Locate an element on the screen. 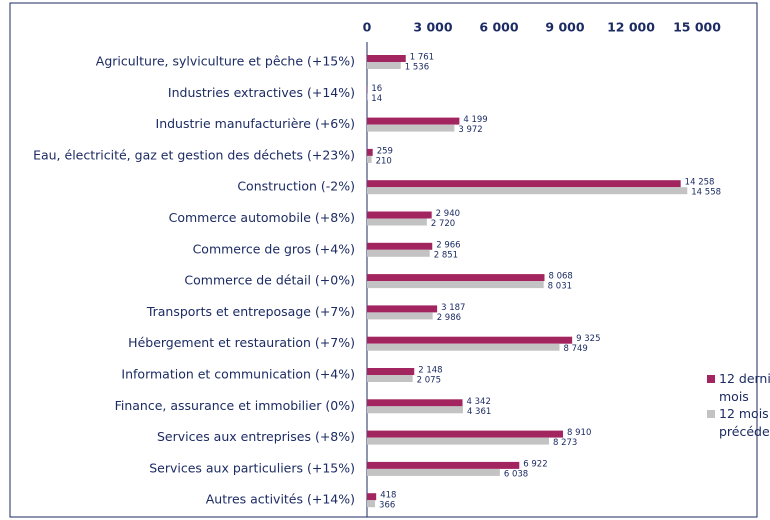 The height and width of the screenshot is (520, 770). value-label: 14 258 is located at coordinates (700, 183).